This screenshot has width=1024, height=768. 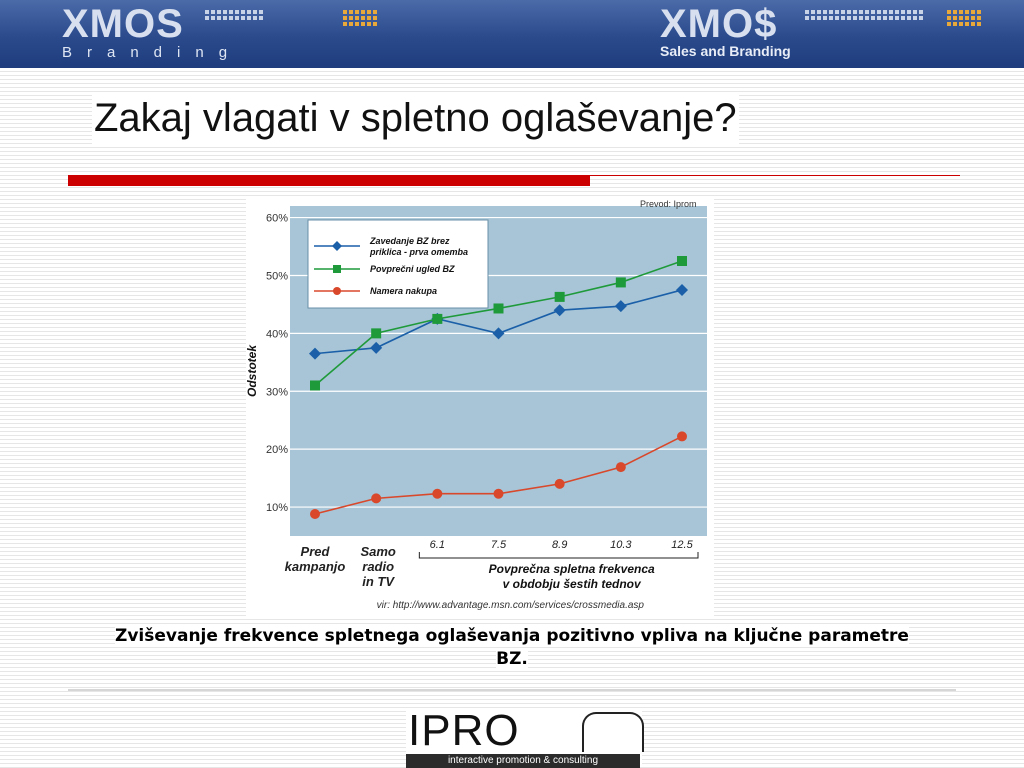 What do you see at coordinates (464, 730) in the screenshot?
I see `iprom-logo-text: IPRO` at bounding box center [464, 730].